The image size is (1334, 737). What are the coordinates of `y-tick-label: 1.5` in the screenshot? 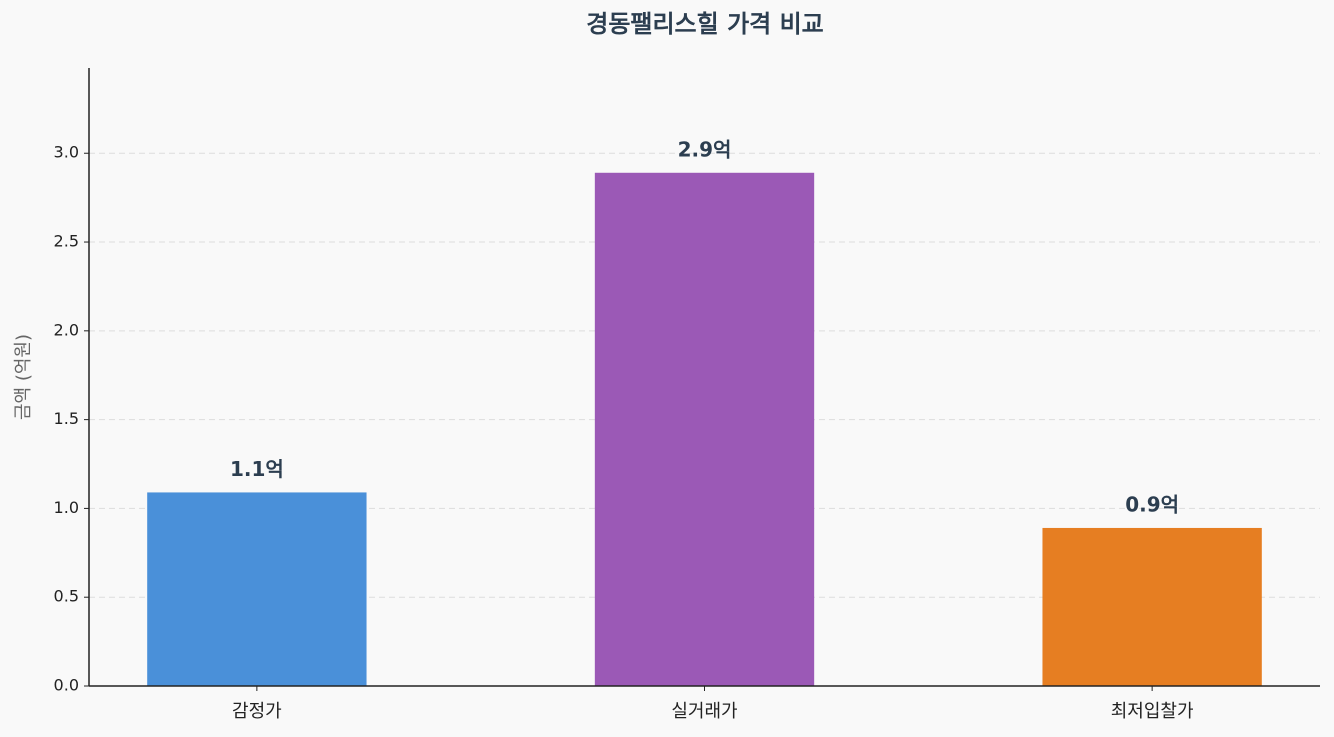 It's located at (66, 418).